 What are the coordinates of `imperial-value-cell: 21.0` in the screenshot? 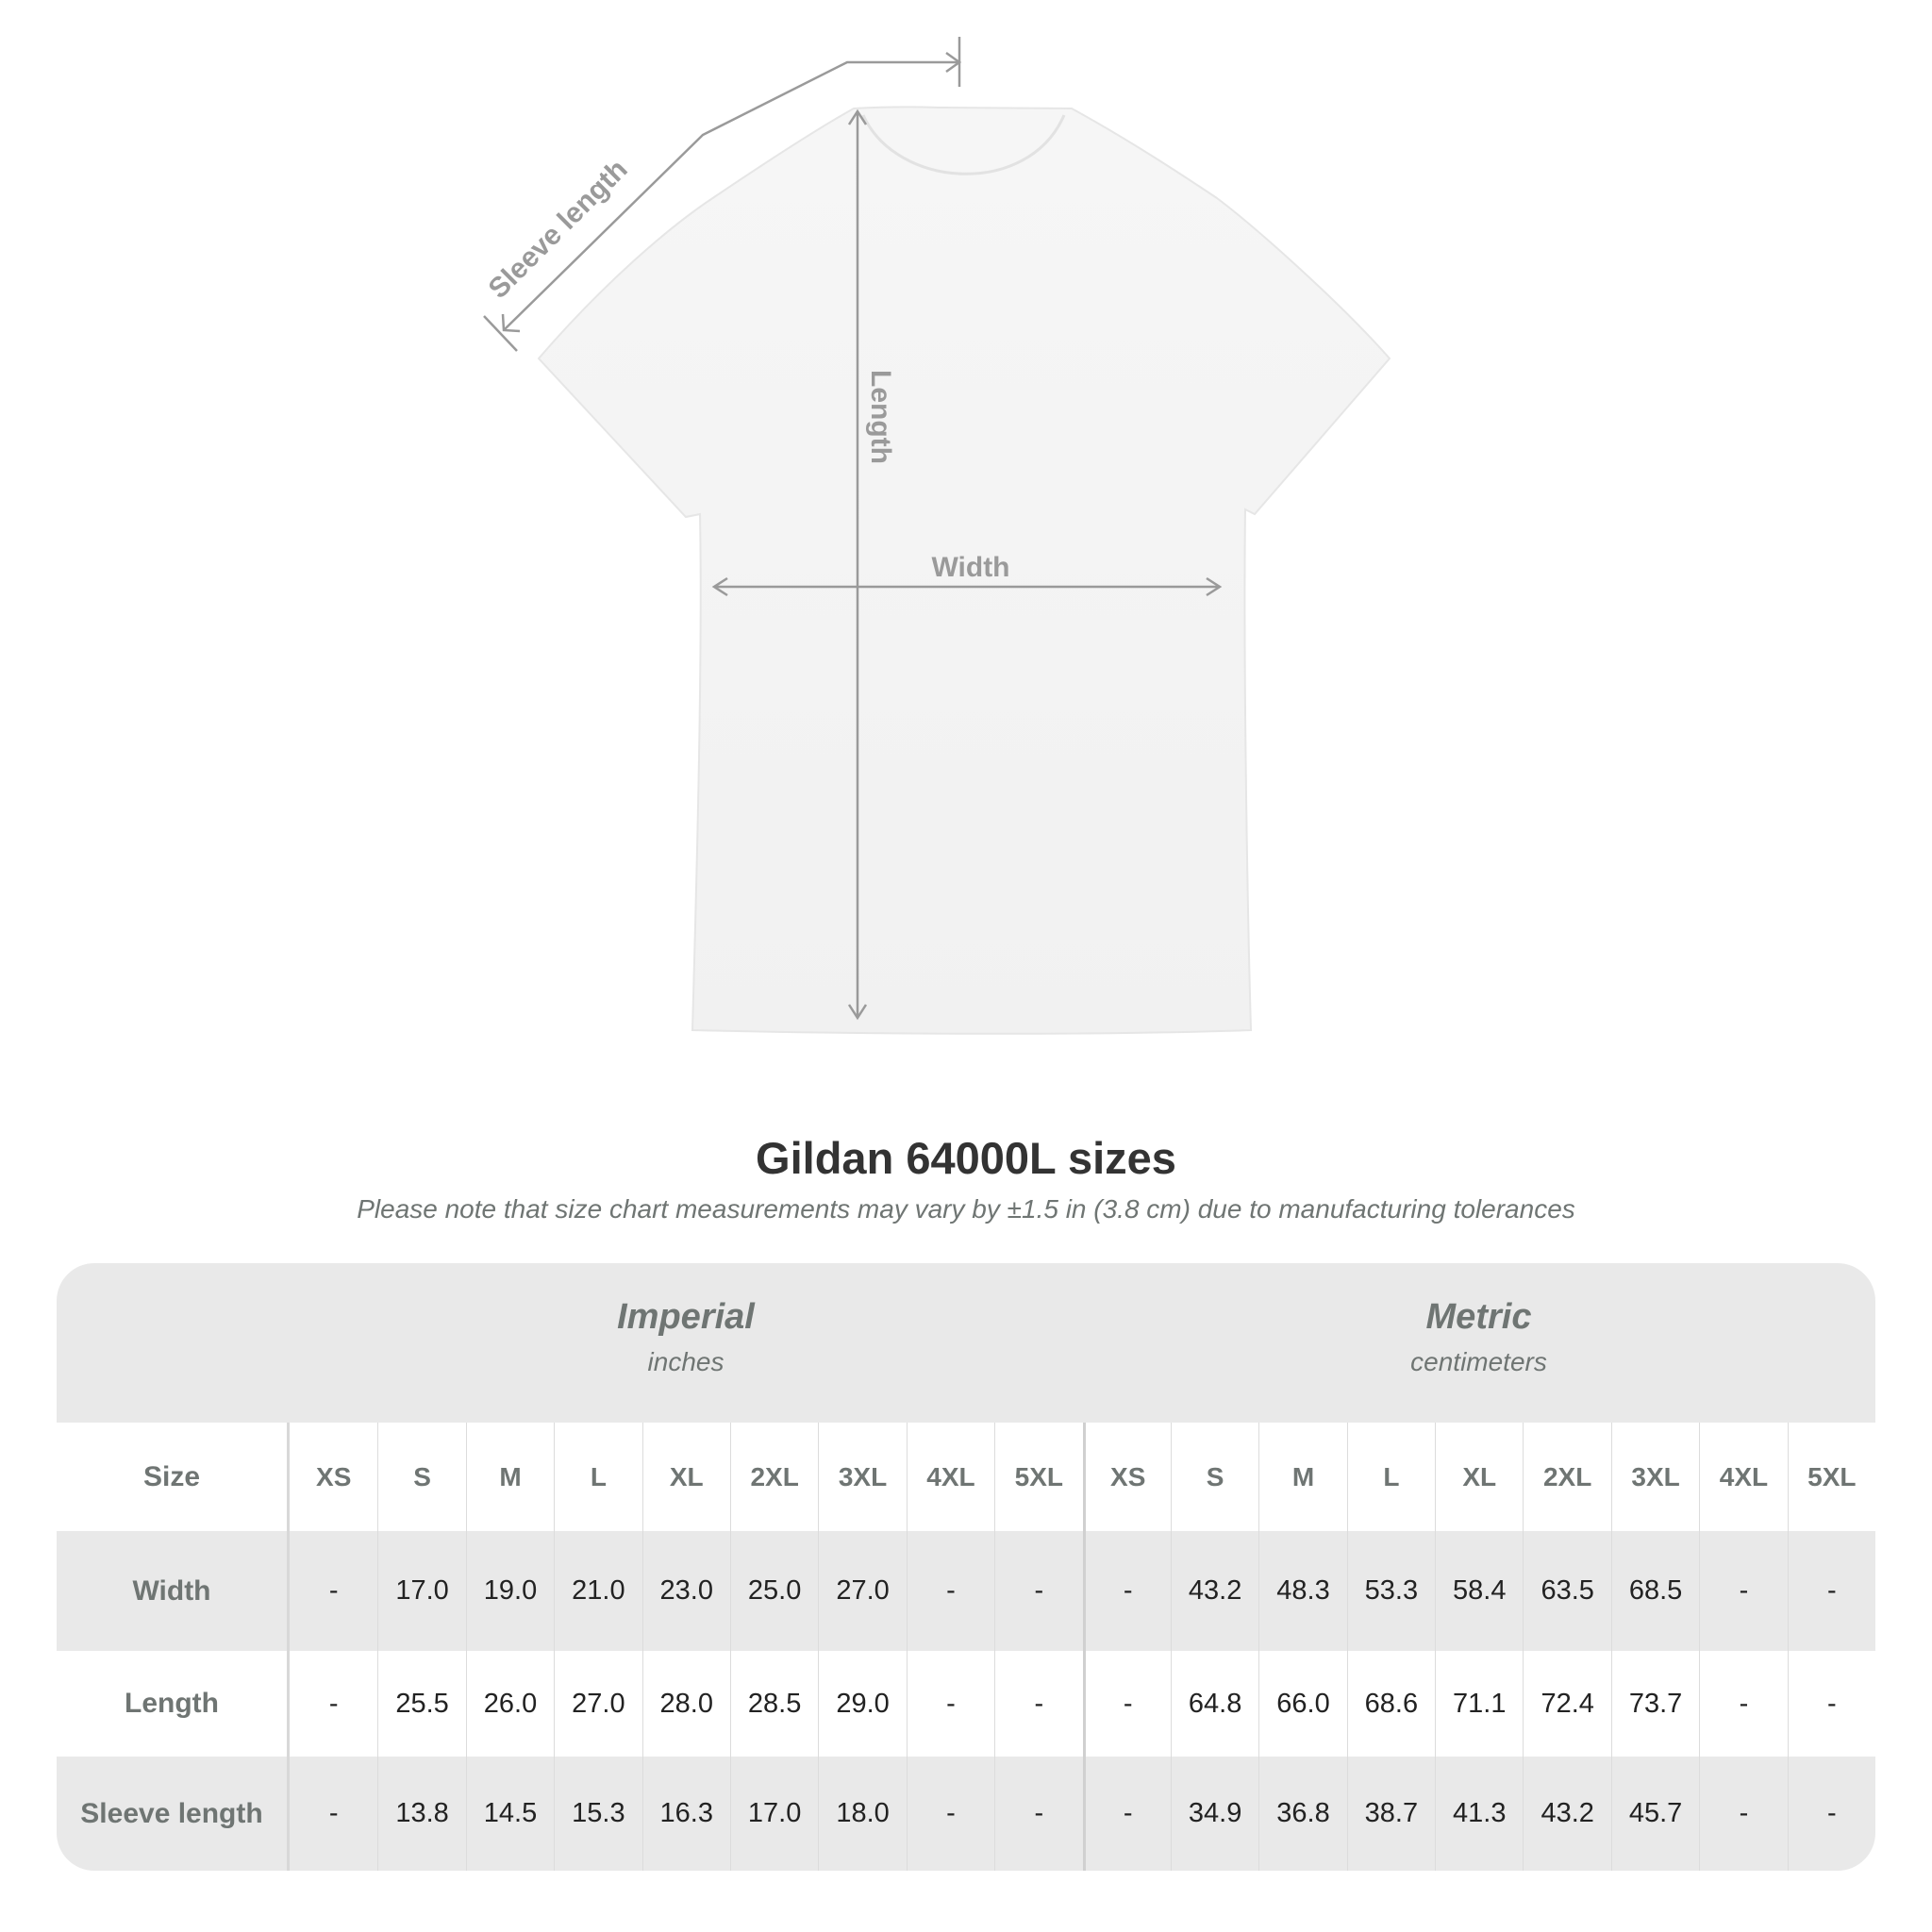 It's located at (598, 1591).